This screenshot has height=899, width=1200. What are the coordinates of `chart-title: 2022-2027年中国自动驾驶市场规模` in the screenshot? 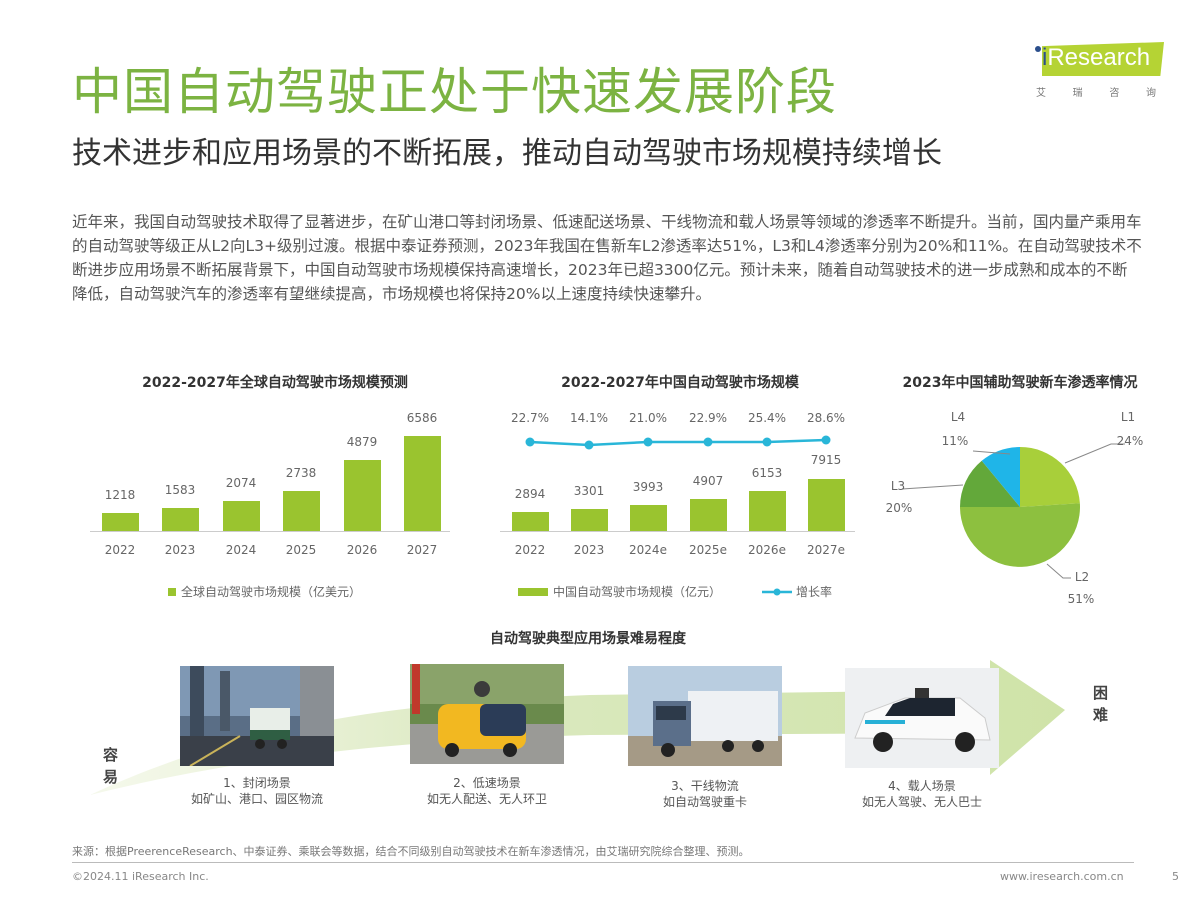 It's located at (680, 383).